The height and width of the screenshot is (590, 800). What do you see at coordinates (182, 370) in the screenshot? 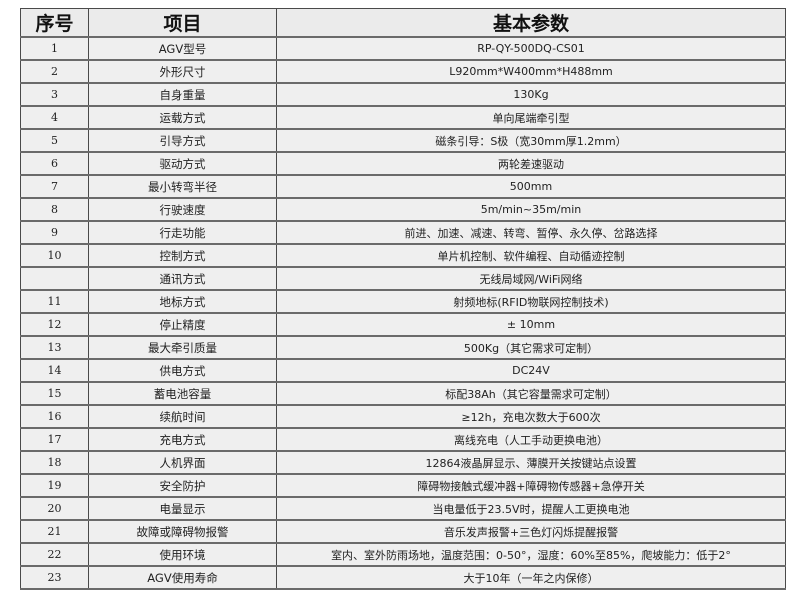
I see `row-item: 供电方式` at bounding box center [182, 370].